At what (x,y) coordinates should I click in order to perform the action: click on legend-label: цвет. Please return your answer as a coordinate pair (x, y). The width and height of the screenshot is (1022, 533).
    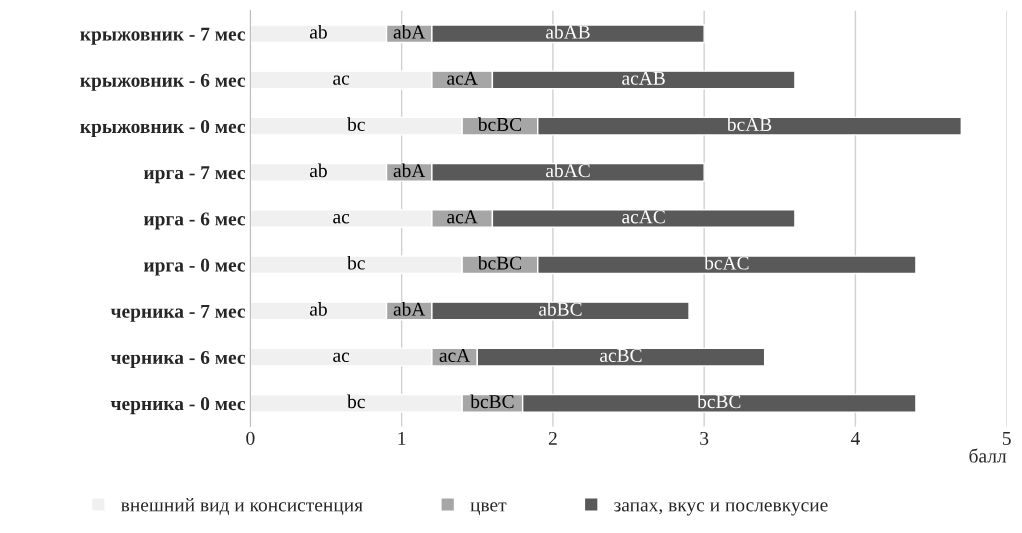
    Looking at the image, I should click on (488, 509).